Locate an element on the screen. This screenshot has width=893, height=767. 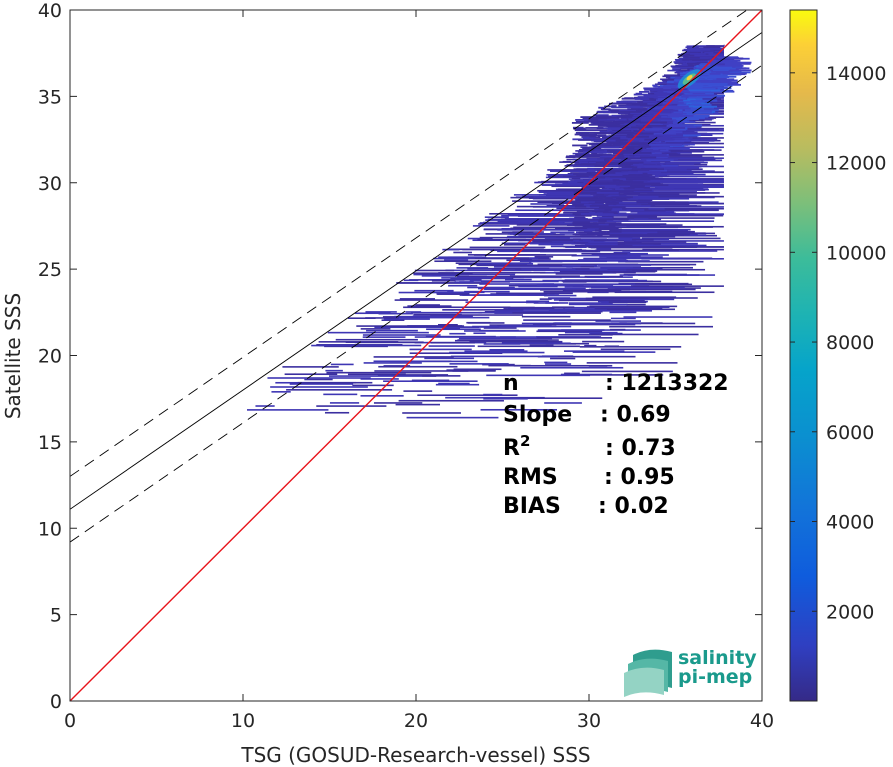
y-tick-label: 15 is located at coordinates (50, 443).